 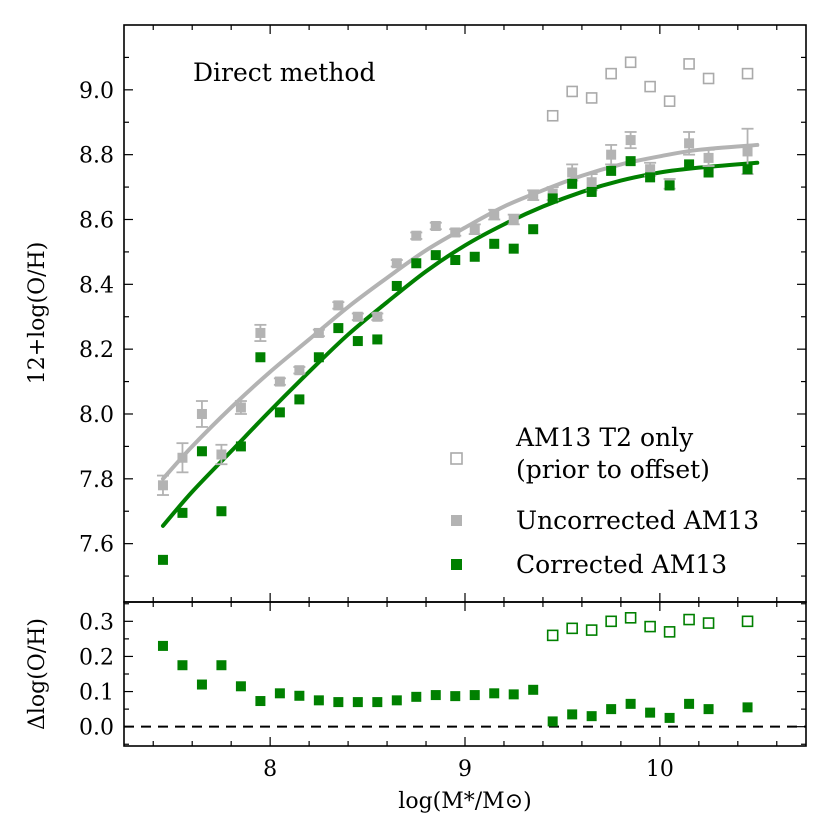 What do you see at coordinates (96, 545) in the screenshot?
I see `y-tick-label-top: 7.6` at bounding box center [96, 545].